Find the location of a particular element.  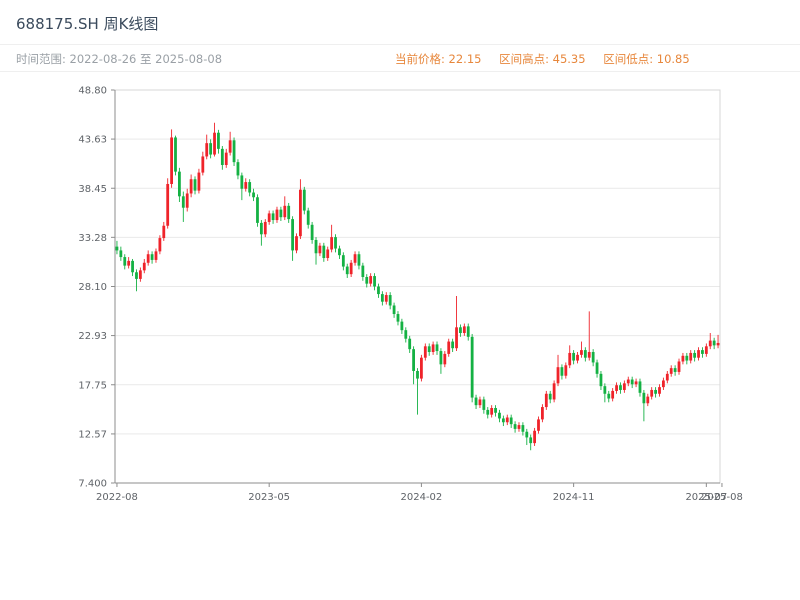

y-tick-label: 43.63 is located at coordinates (92, 140).